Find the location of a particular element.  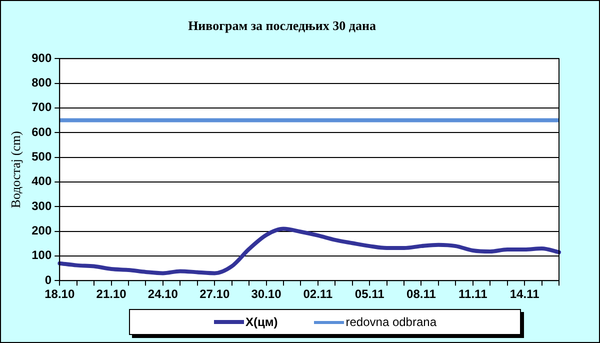

chart-title: Нивограм за последњих 30 дана is located at coordinates (282, 26).